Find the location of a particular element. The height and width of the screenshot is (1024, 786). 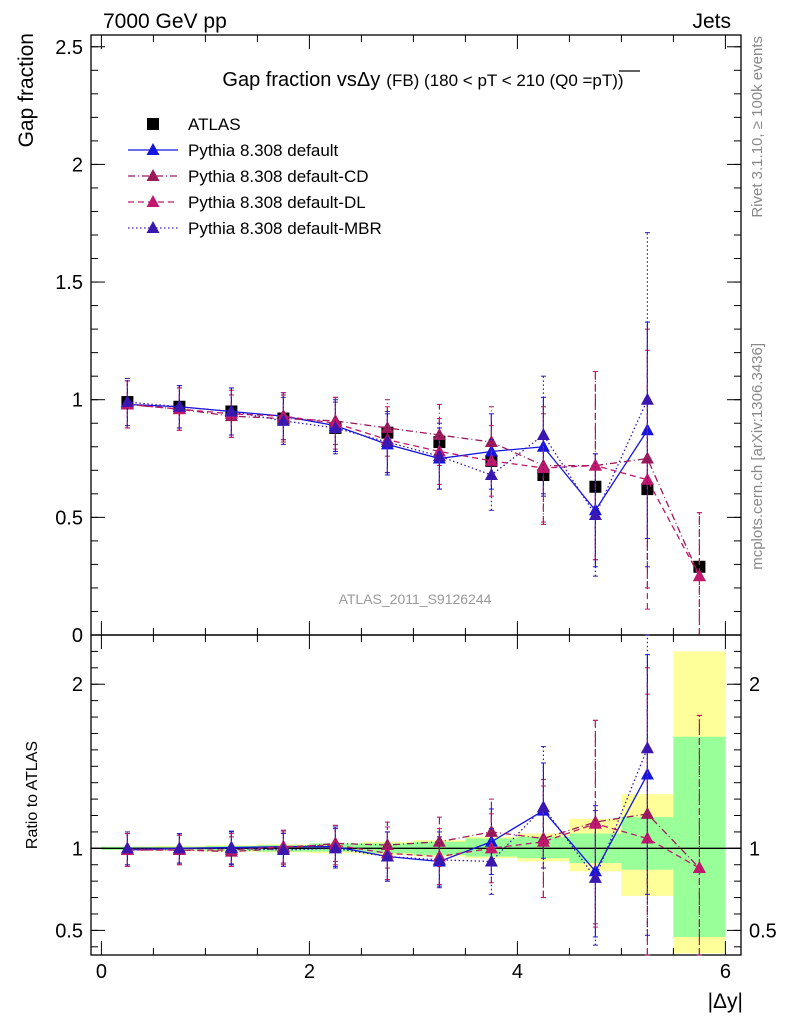

x-axis-label: |Δy| is located at coordinates (725, 1001).